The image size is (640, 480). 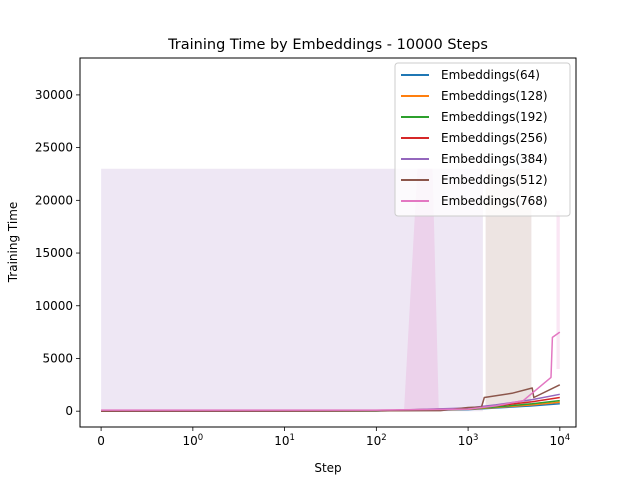 What do you see at coordinates (54, 253) in the screenshot?
I see `y-tick-label: 15000` at bounding box center [54, 253].